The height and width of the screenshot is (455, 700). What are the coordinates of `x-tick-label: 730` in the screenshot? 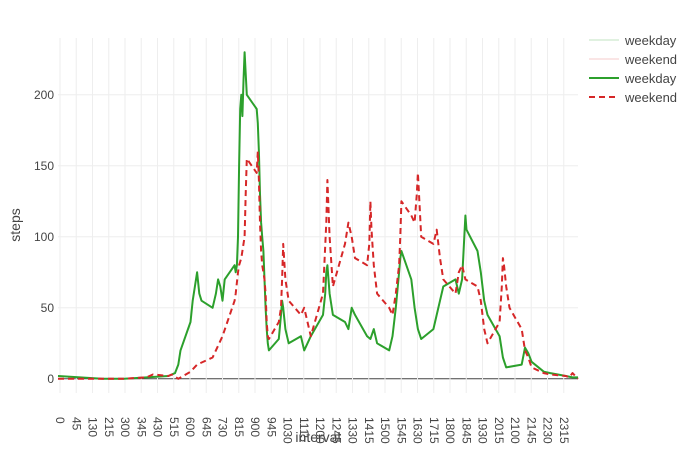 It's located at (223, 427).